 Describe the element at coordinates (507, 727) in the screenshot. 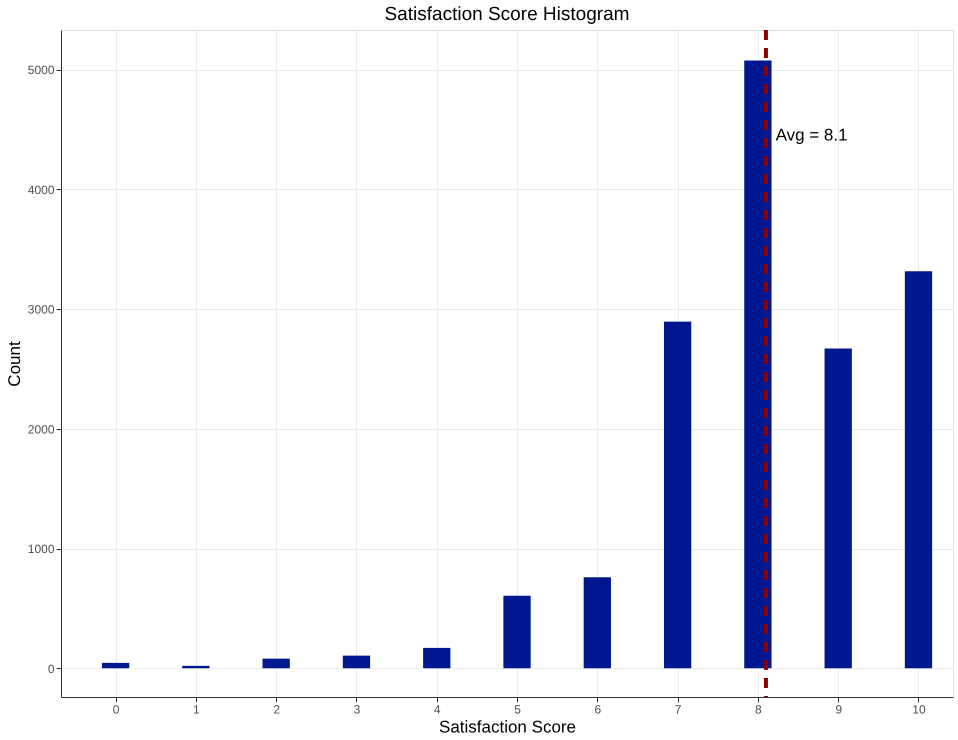

I see `x-axis-title: Satisfaction Score` at that location.